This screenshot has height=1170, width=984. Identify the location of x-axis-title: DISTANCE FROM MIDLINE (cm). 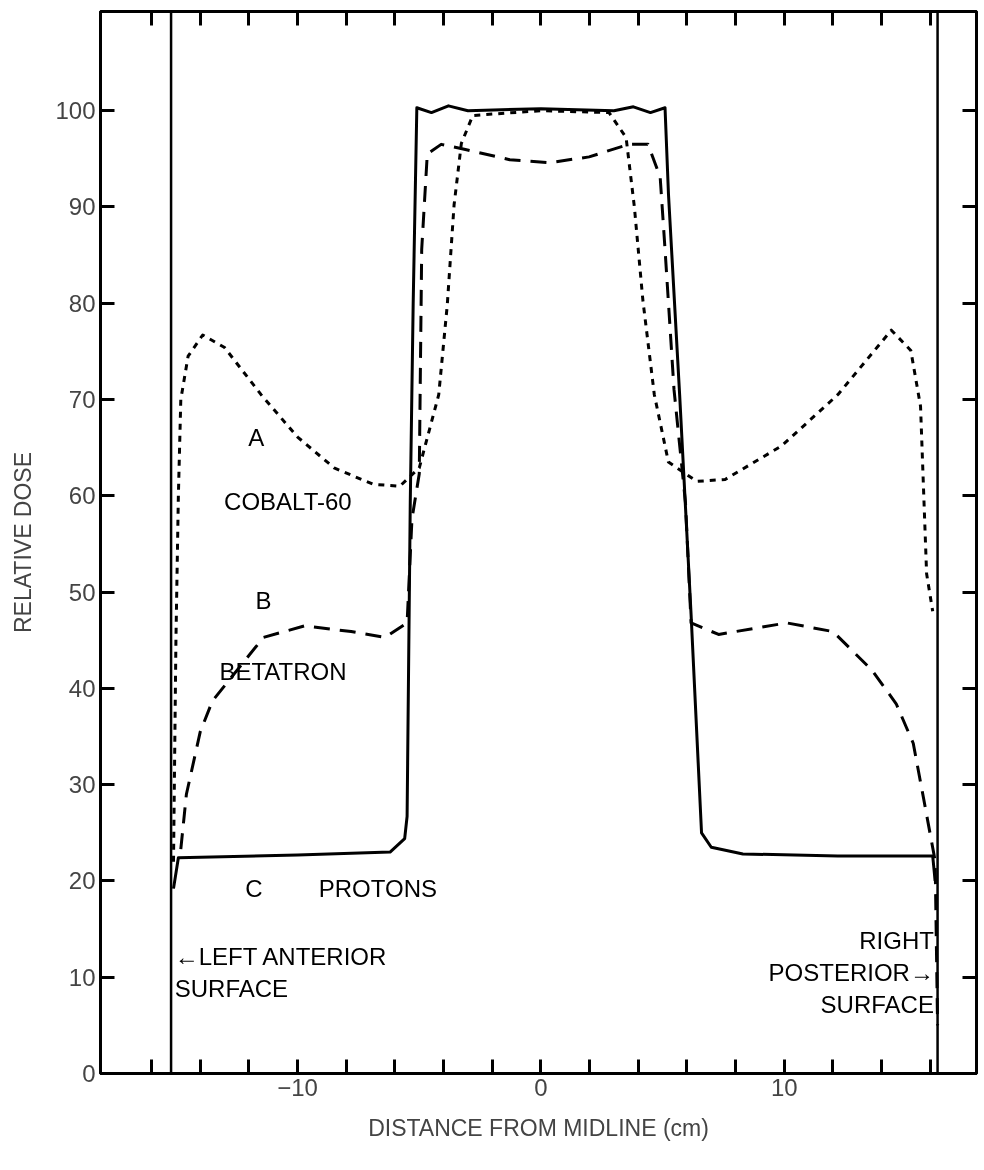
(538, 1127).